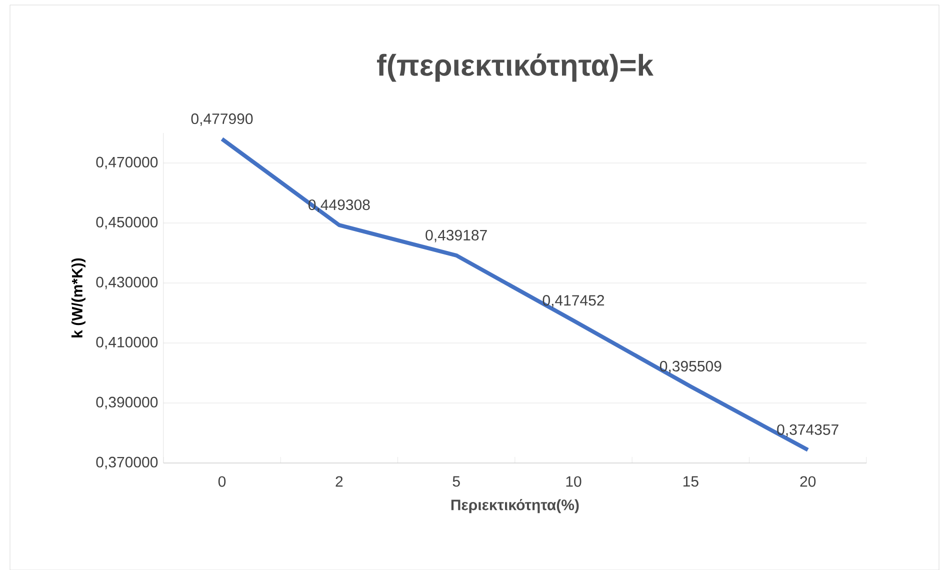 Image resolution: width=949 pixels, height=570 pixels. Describe the element at coordinates (573, 301) in the screenshot. I see `data-label: 0,417452` at that location.